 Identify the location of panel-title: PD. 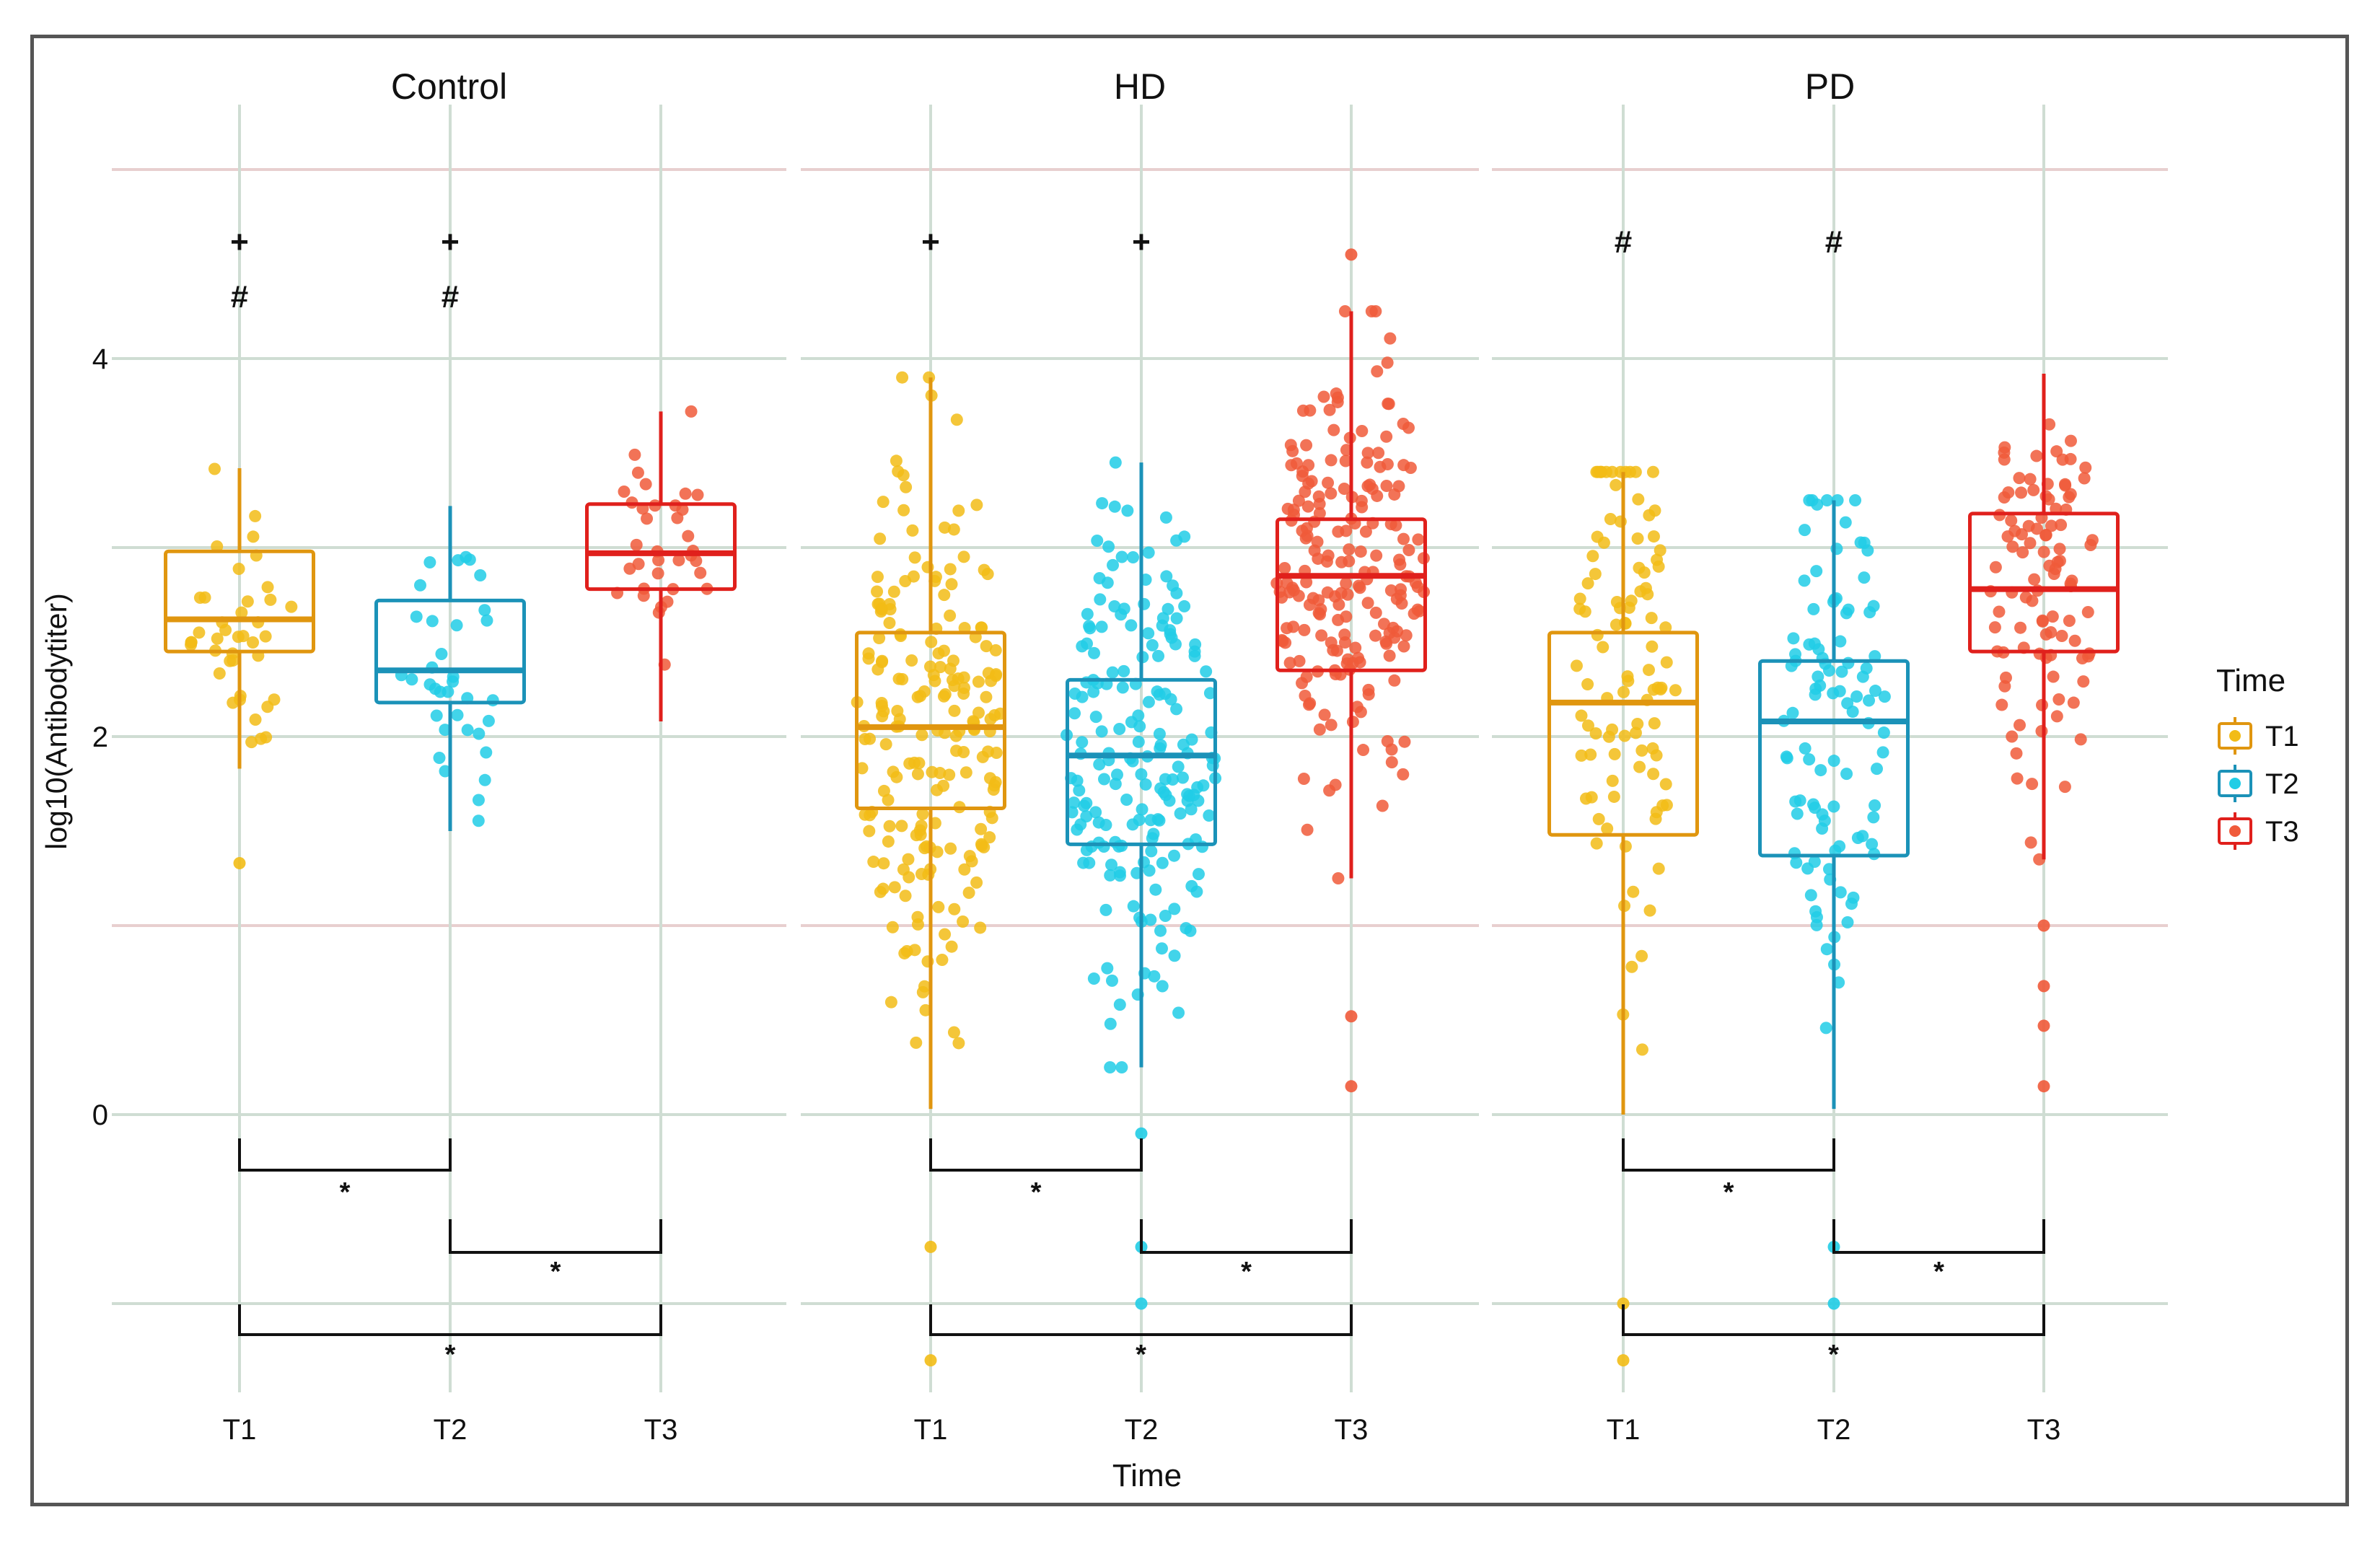
(1830, 86).